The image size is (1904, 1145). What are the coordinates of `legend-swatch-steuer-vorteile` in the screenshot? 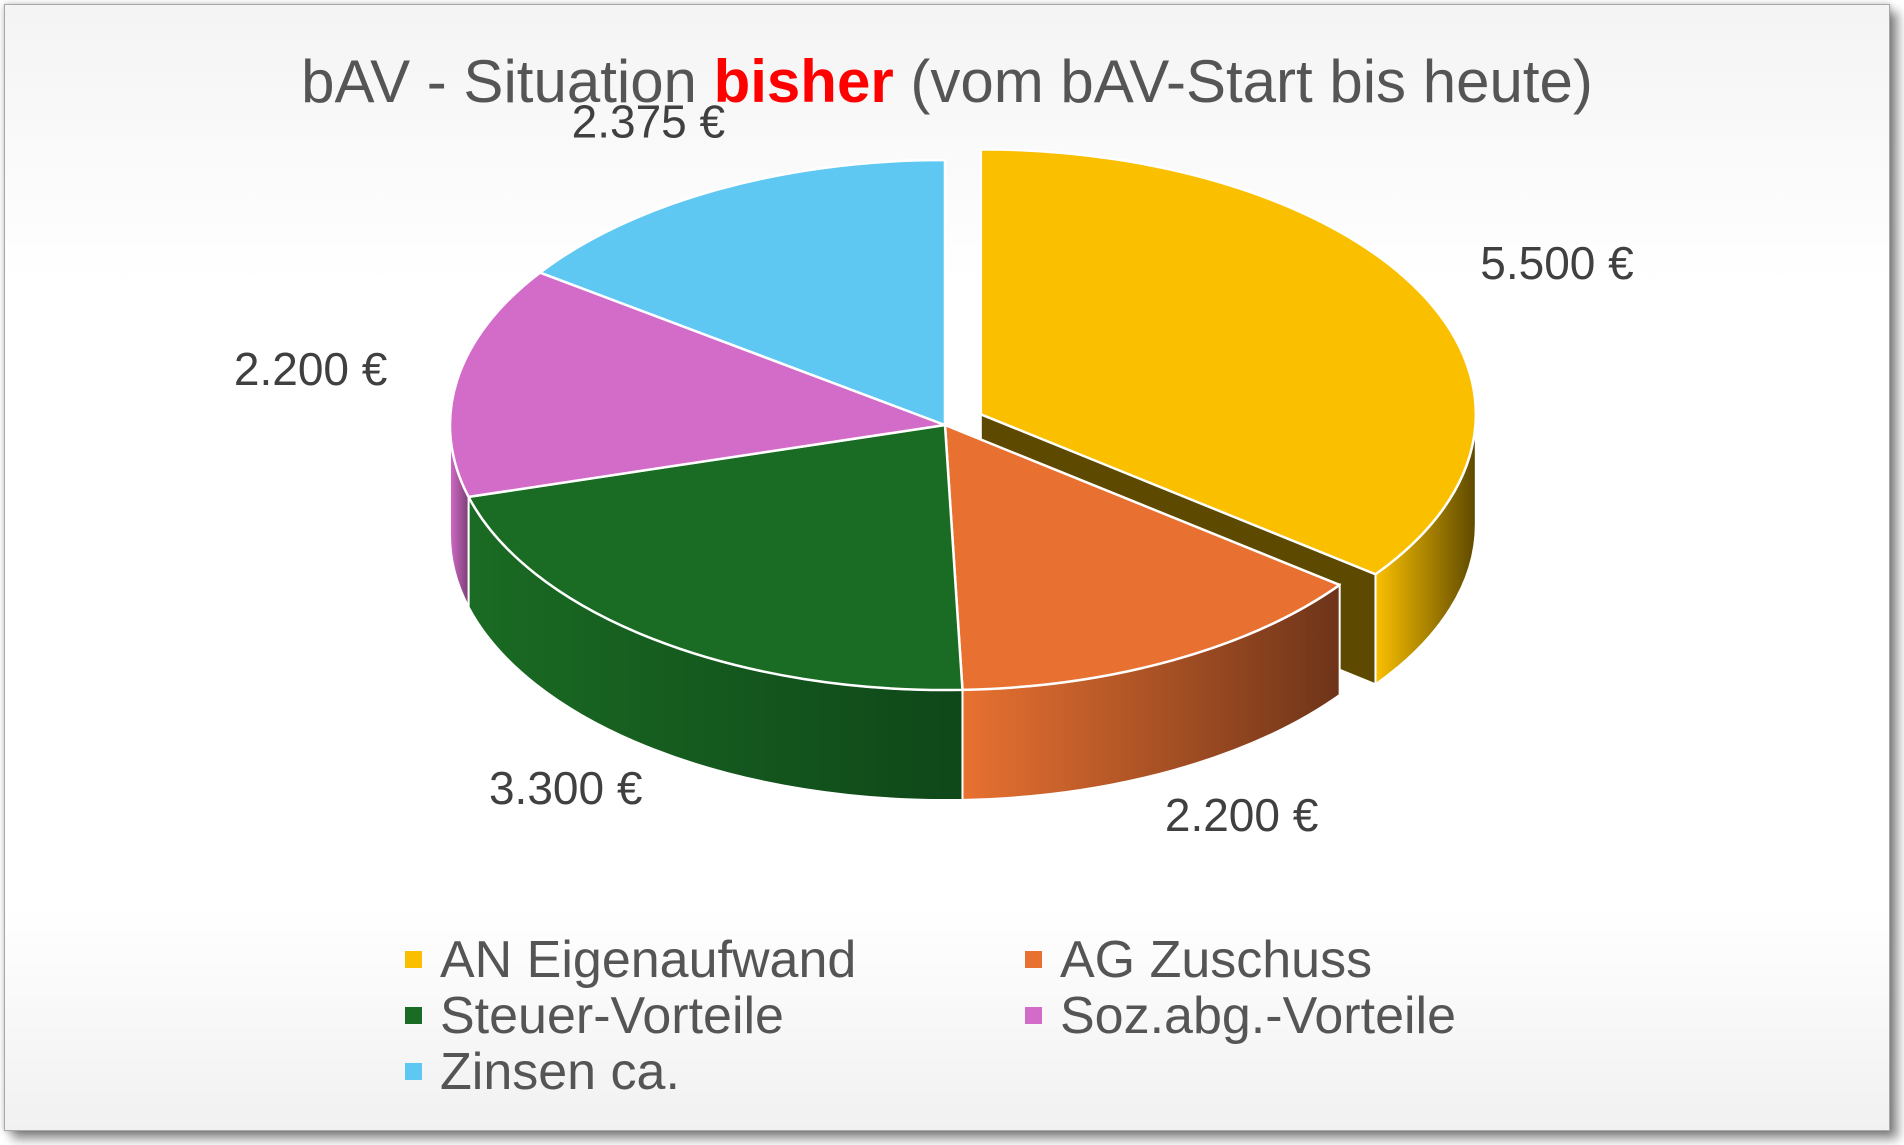 It's located at (413, 1015).